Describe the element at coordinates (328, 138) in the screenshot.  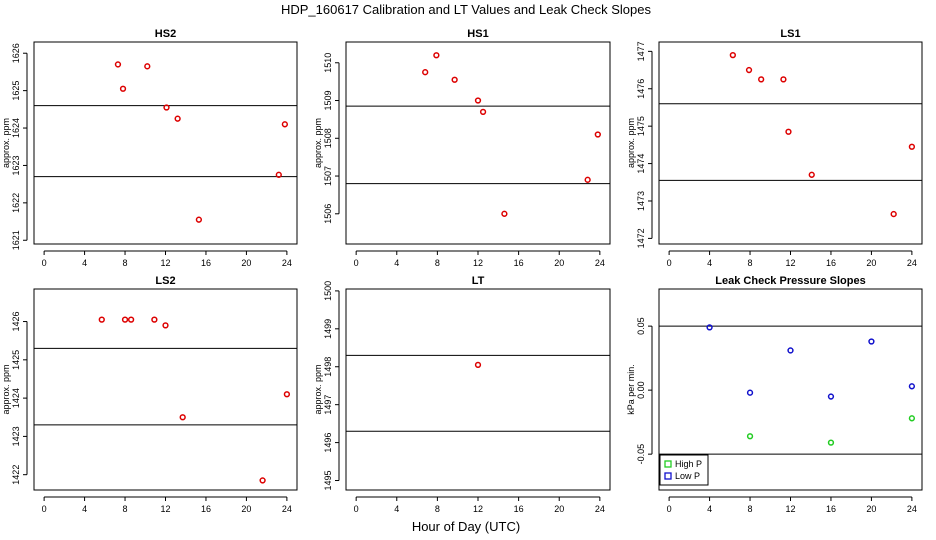
I see `y-tick-label: 1508` at that location.